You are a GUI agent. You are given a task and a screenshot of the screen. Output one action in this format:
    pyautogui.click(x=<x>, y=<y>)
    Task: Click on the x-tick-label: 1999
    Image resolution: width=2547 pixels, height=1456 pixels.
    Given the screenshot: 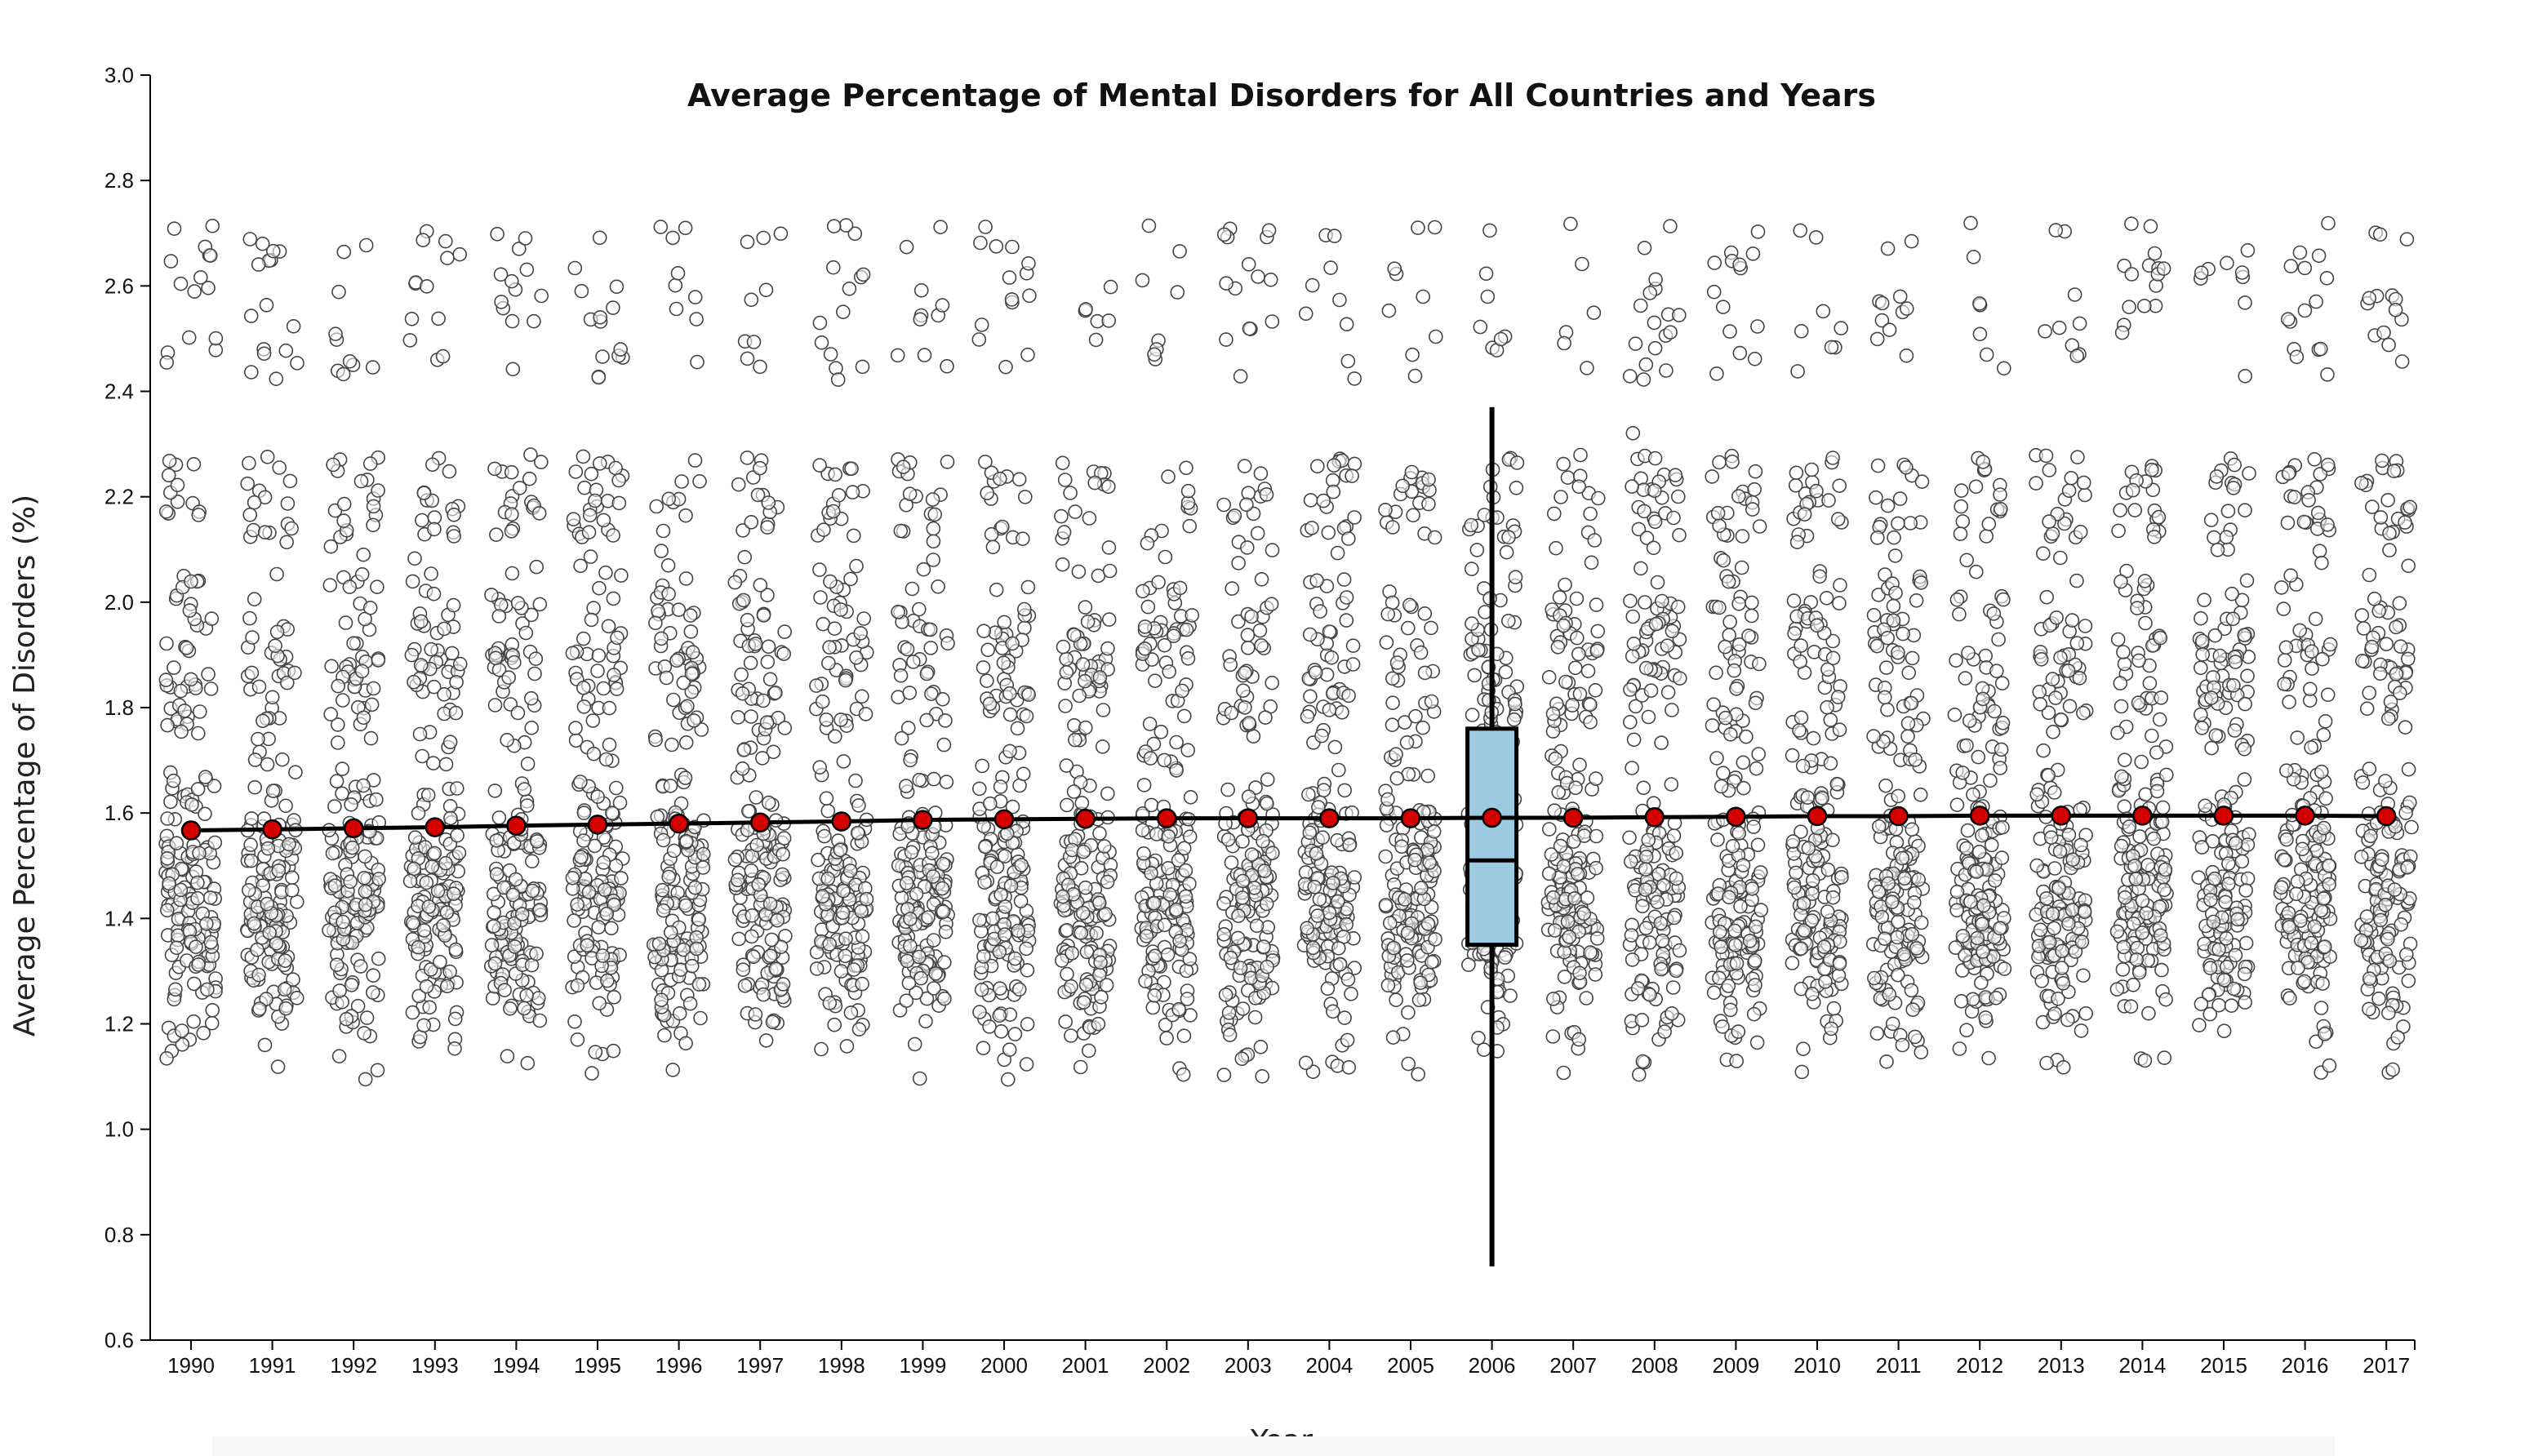 What is the action you would take?
    pyautogui.click(x=922, y=1366)
    